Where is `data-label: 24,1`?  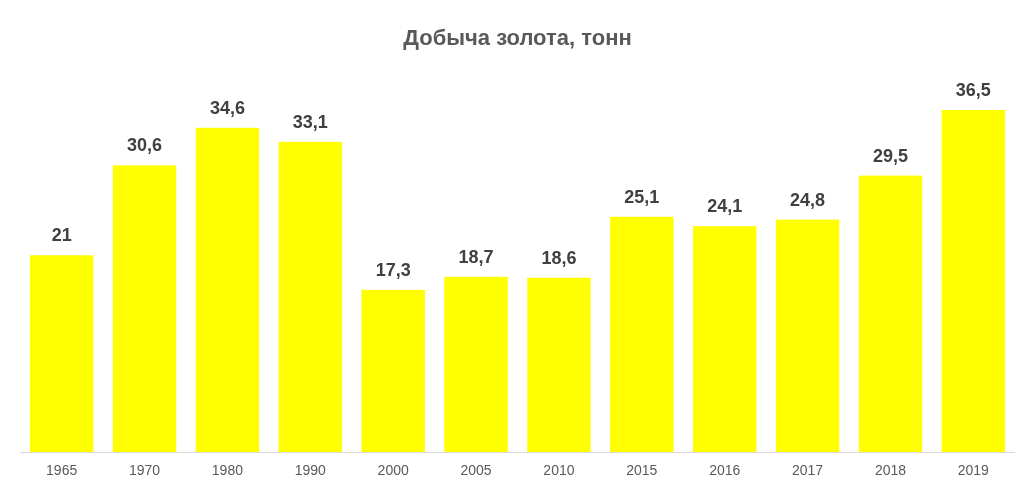 data-label: 24,1 is located at coordinates (725, 206).